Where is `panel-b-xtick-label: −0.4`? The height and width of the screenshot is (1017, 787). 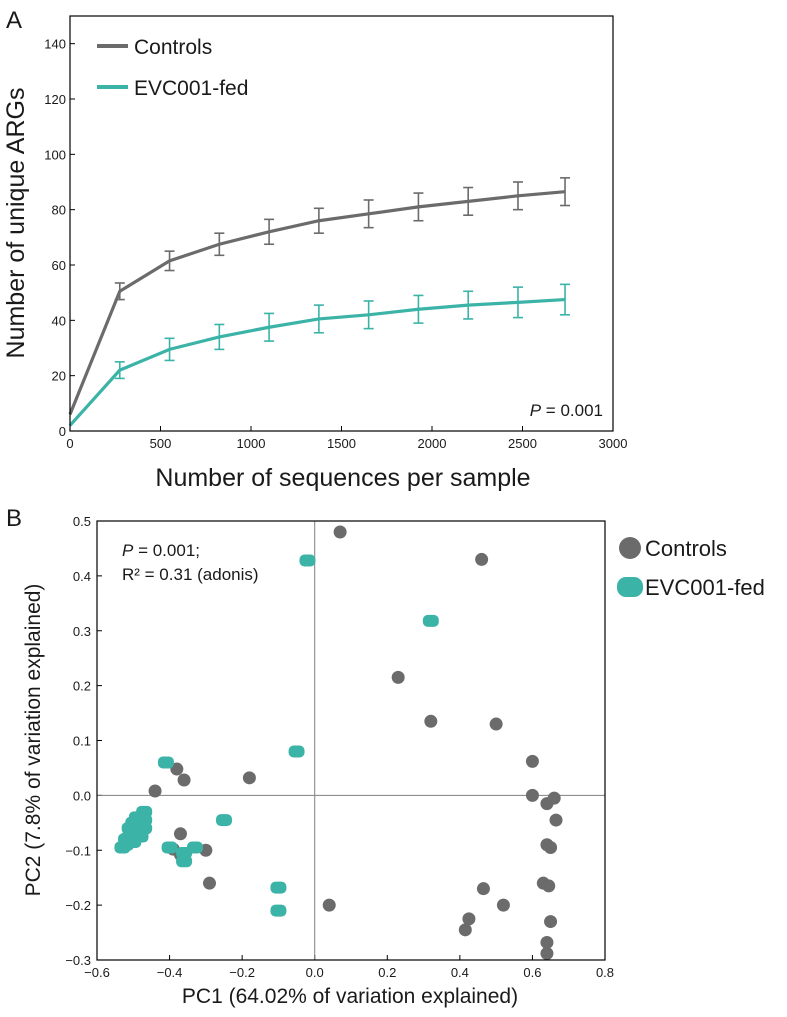
panel-b-xtick-label: −0.4 is located at coordinates (170, 972).